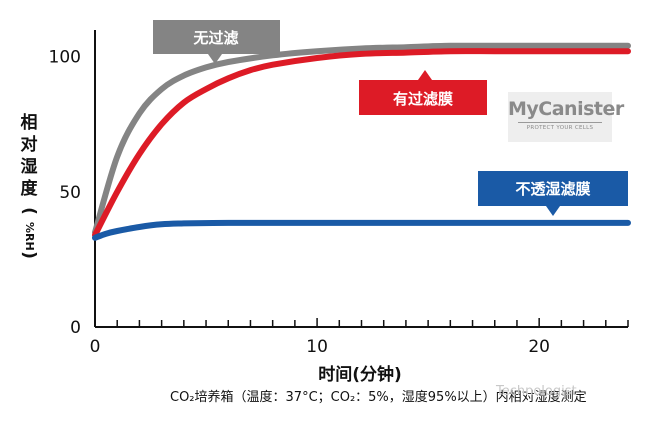 This screenshot has width=650, height=424. Describe the element at coordinates (29, 123) in the screenshot. I see `y-axis-title-char: 相` at that location.